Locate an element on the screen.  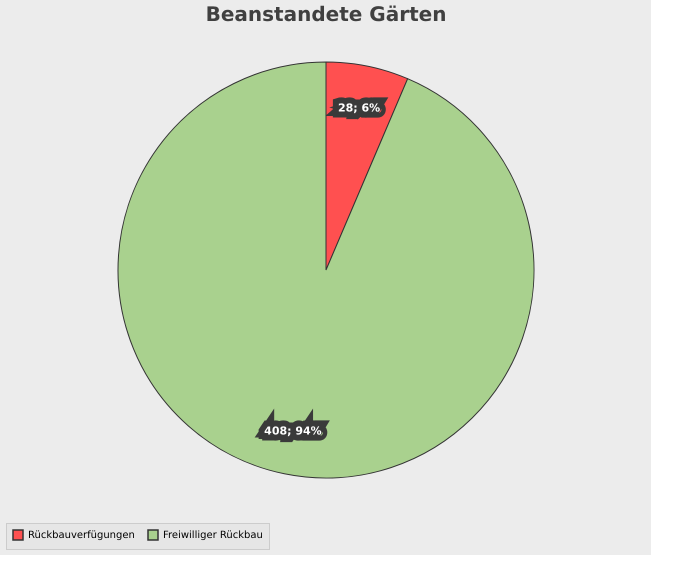
chart-title: Beanstandete Gärten is located at coordinates (326, 14).